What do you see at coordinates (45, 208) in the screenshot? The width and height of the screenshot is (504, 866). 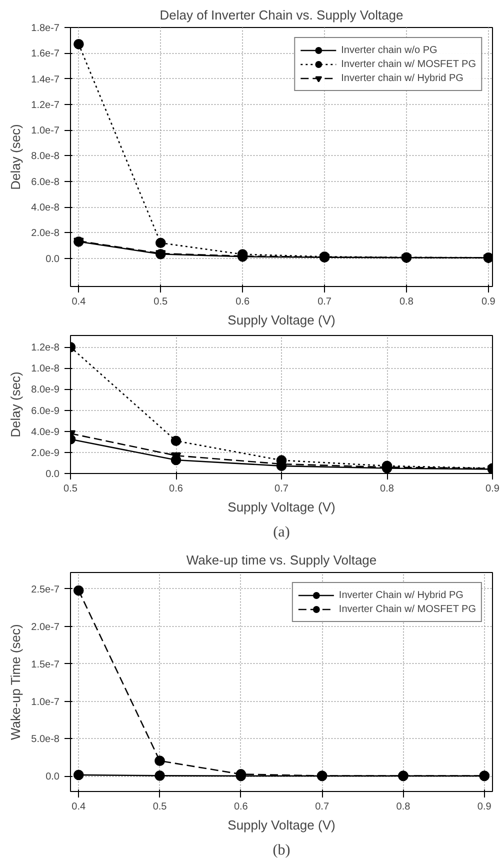 I see `y-tick-label: 4.0e-8` at bounding box center [45, 208].